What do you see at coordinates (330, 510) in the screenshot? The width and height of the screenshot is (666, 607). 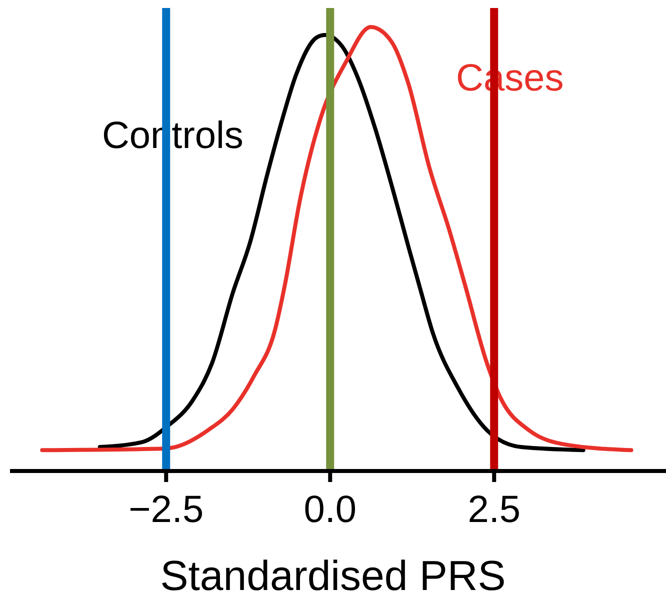 I see `x-tick-label: 0.0` at bounding box center [330, 510].